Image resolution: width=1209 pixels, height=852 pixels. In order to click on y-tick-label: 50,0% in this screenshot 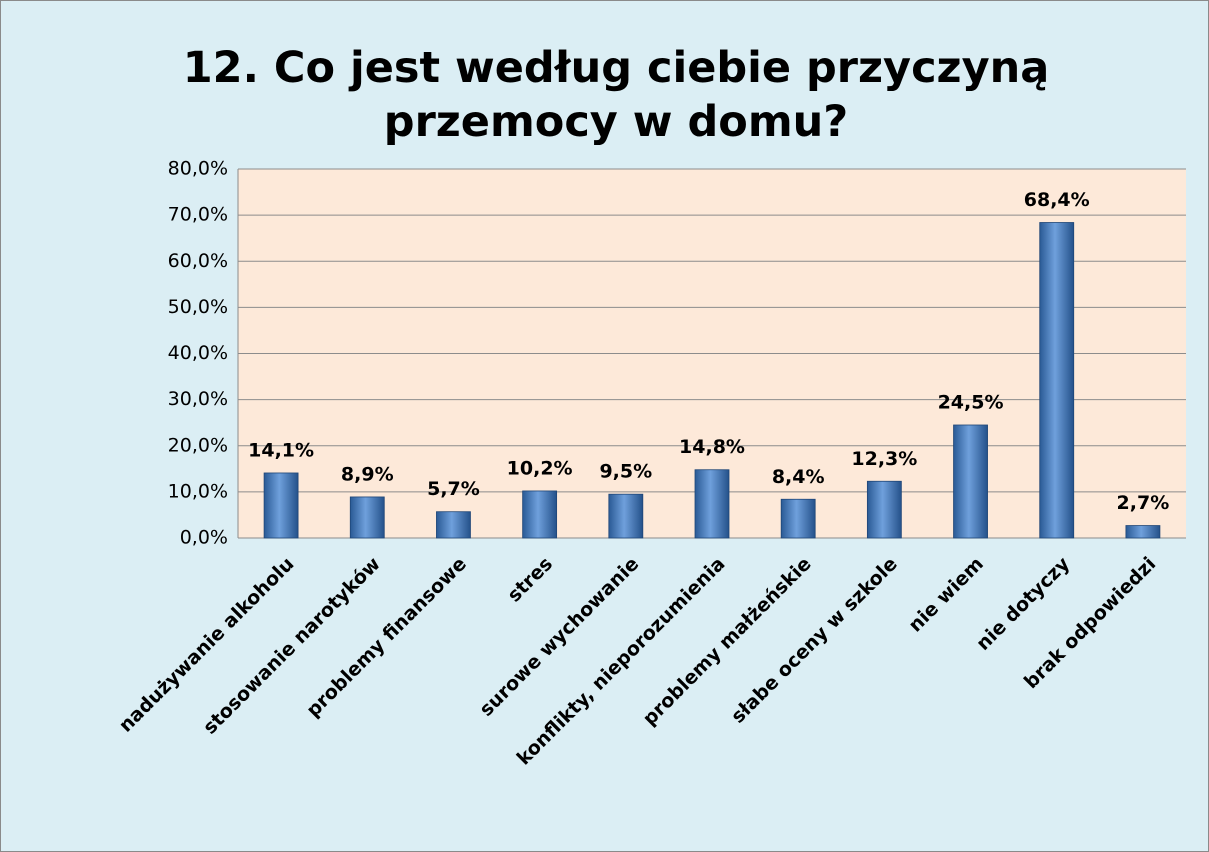, I will do `click(198, 307)`.